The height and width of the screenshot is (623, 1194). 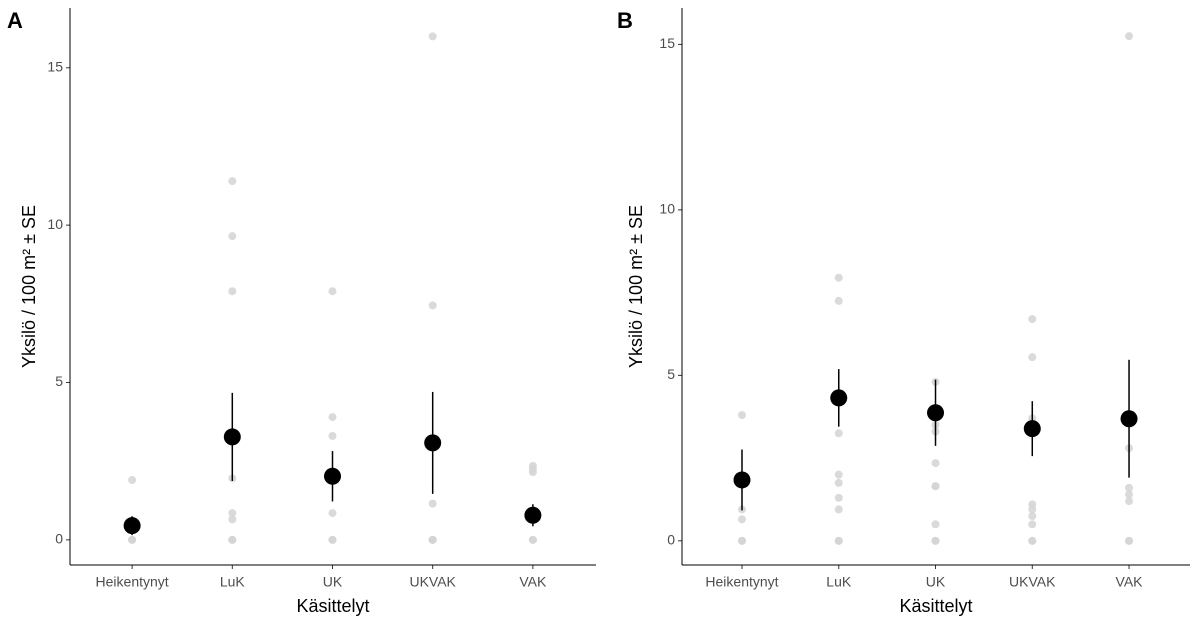 What do you see at coordinates (625, 20) in the screenshot?
I see `panel-label: B` at bounding box center [625, 20].